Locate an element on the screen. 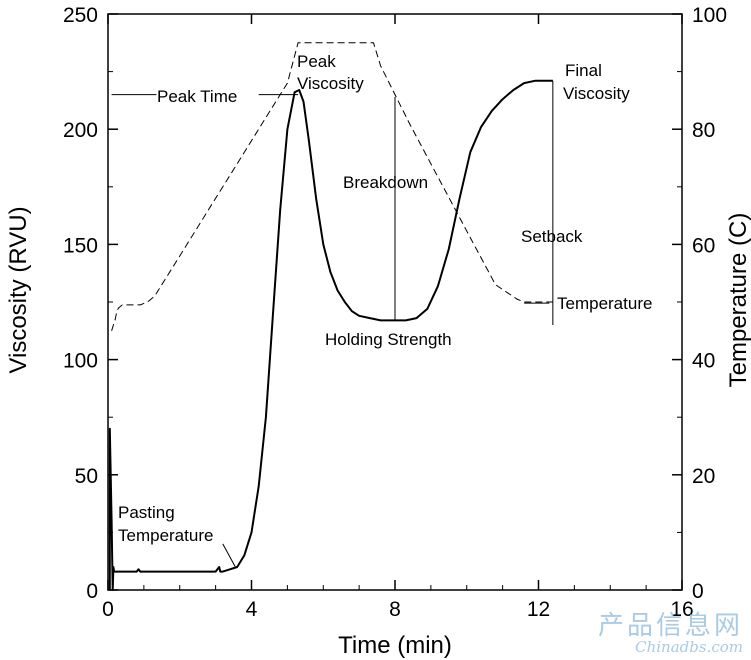 This screenshot has height=660, width=751. annotation-peak-viscosity-line1: Peak is located at coordinates (316, 61).